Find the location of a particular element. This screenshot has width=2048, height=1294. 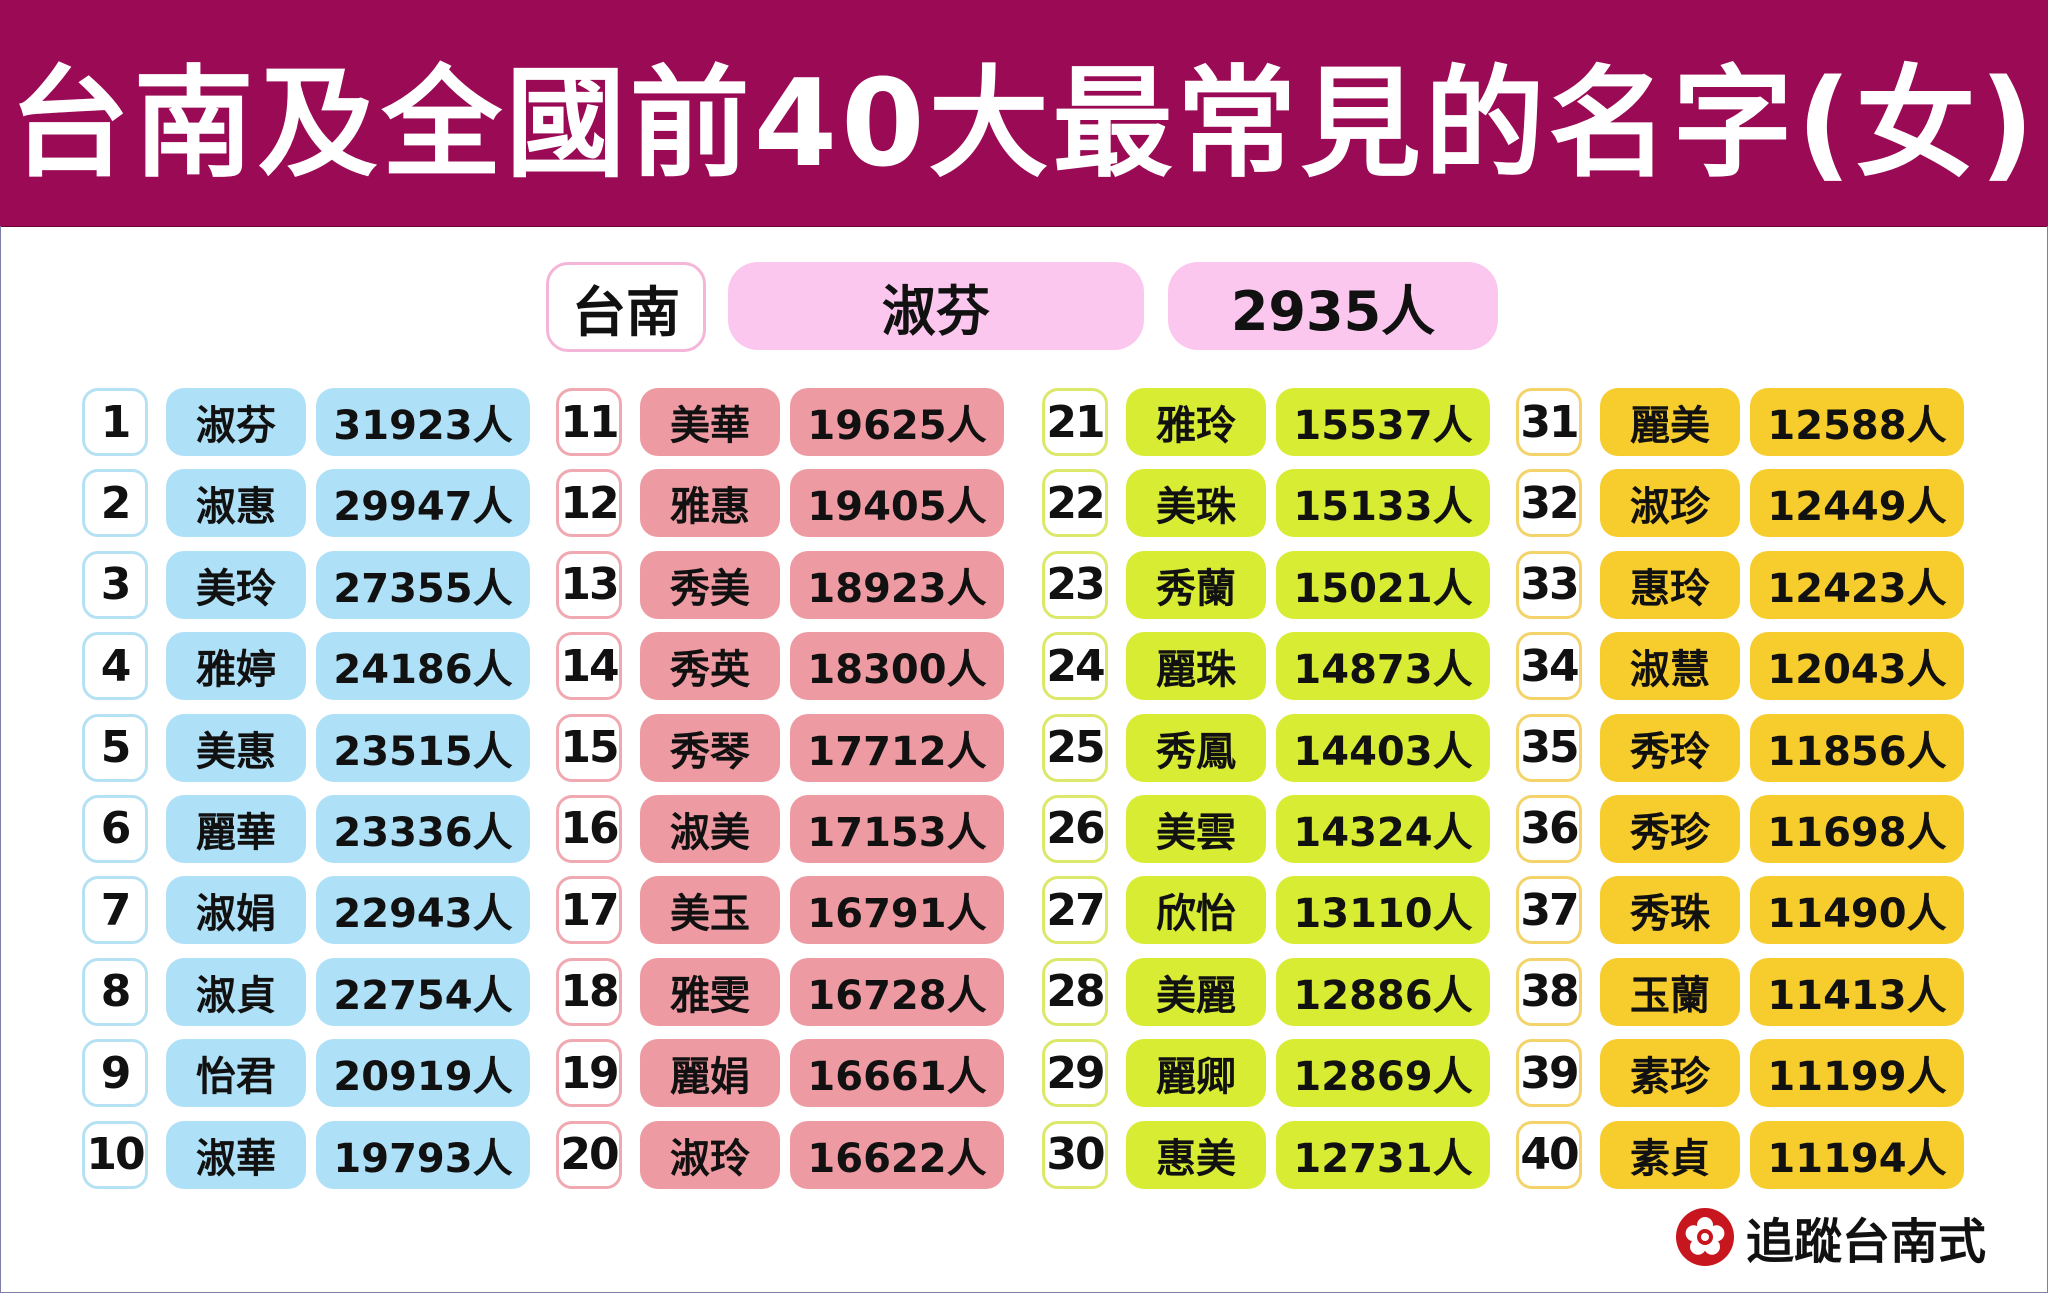

count-cell: 12449人 is located at coordinates (1857, 503).